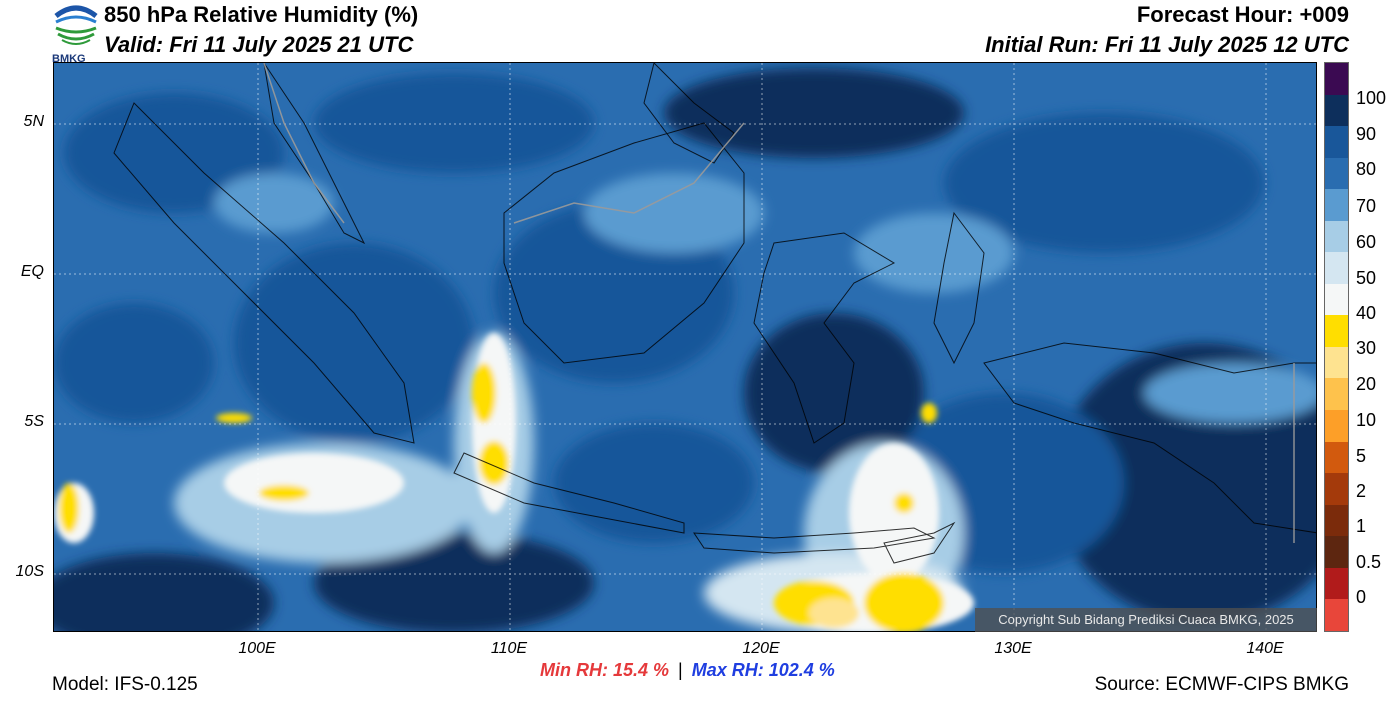  Describe the element at coordinates (261, 14) in the screenshot. I see `chart-title: 850 hPa Relative Humidity (%)` at that location.